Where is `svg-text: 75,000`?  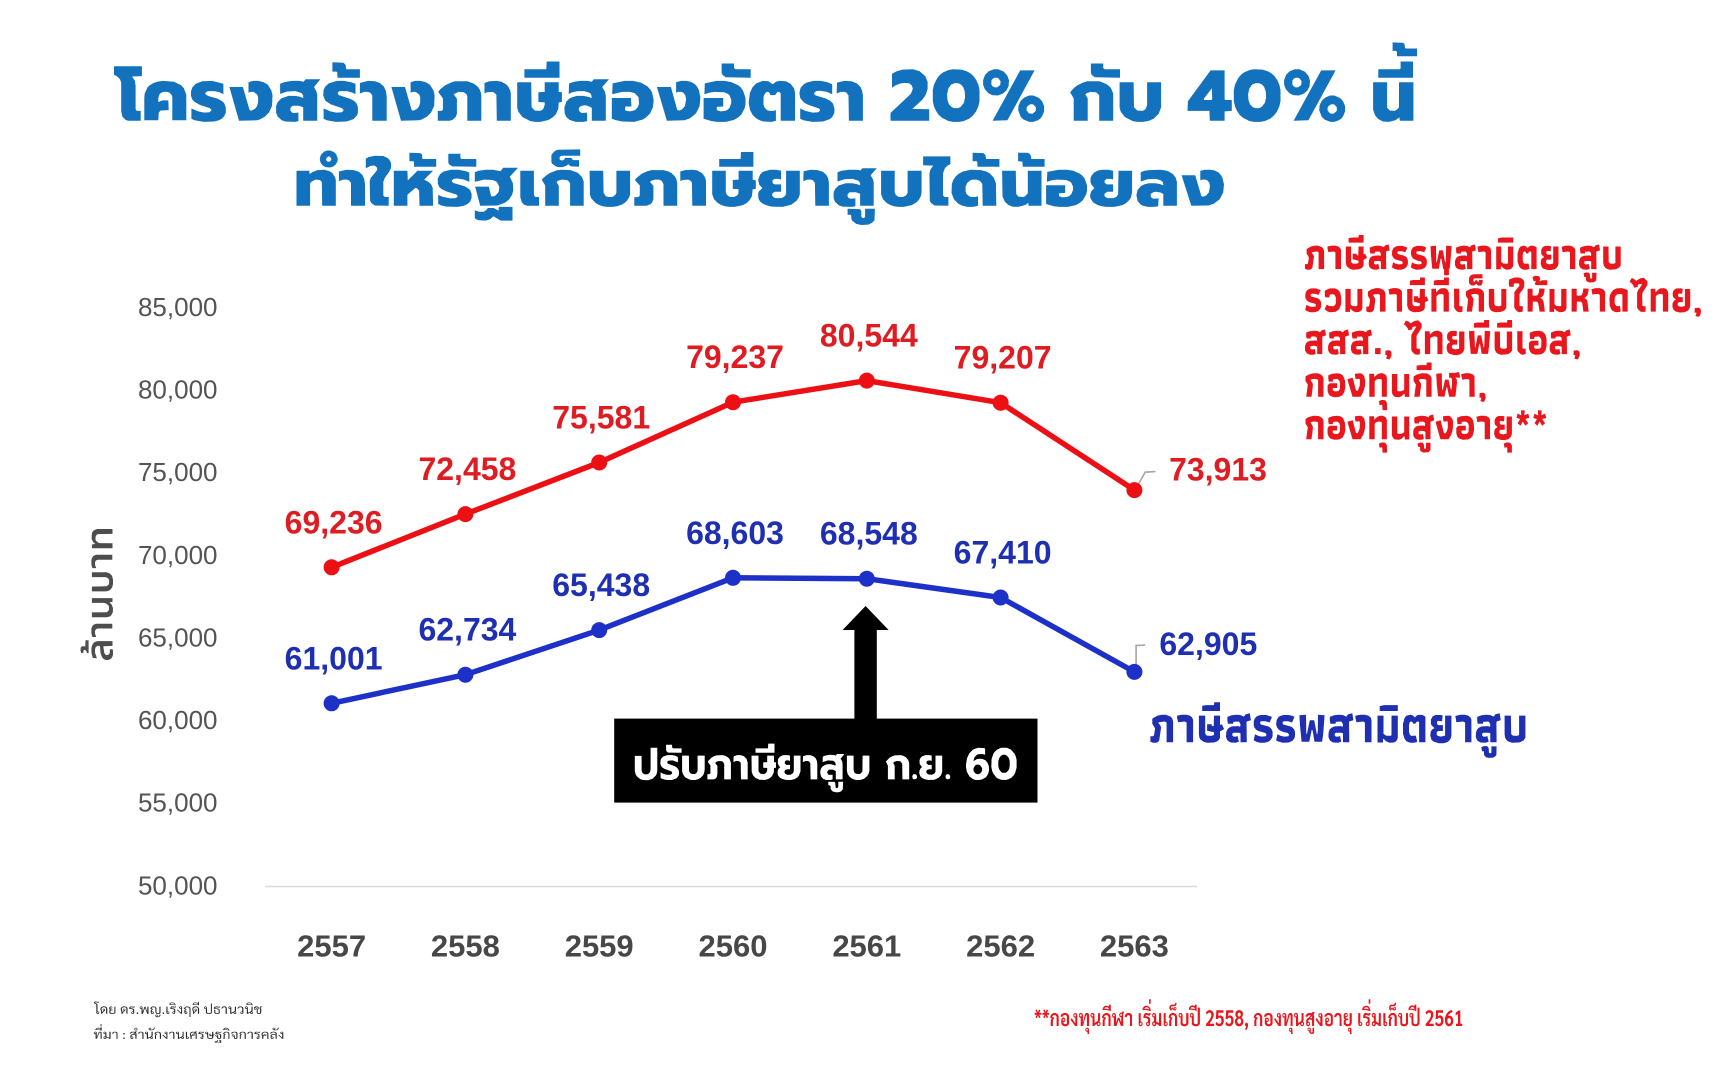 svg-text: 75,000 is located at coordinates (178, 472).